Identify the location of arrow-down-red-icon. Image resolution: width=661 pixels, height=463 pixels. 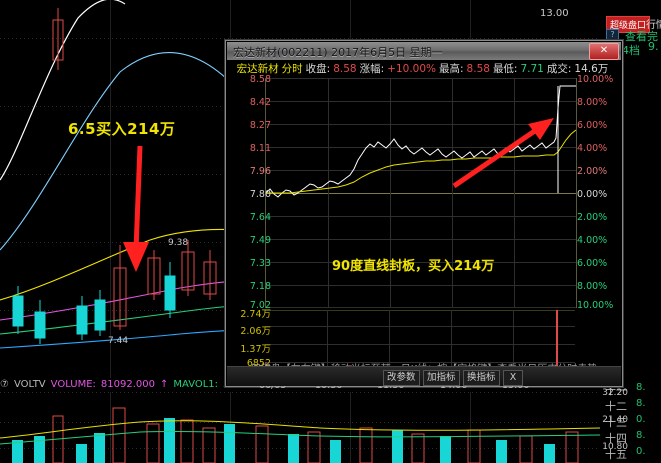
(136, 208).